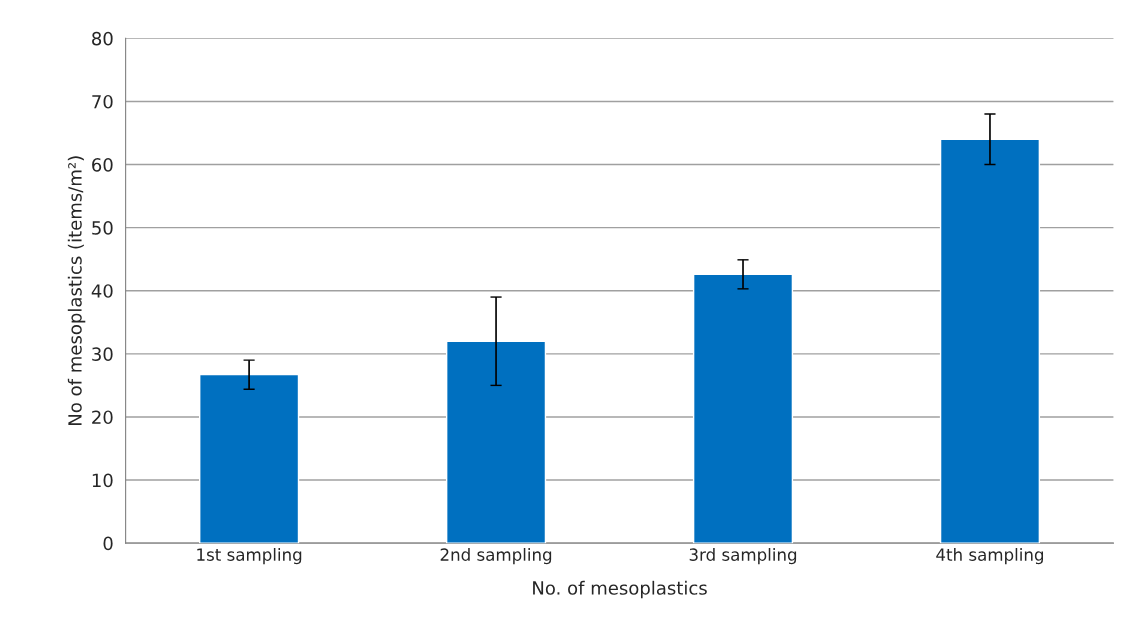 The image size is (1142, 639). I want to click on y-axis-title: No of mesoplastics (items/m²), so click(76, 290).